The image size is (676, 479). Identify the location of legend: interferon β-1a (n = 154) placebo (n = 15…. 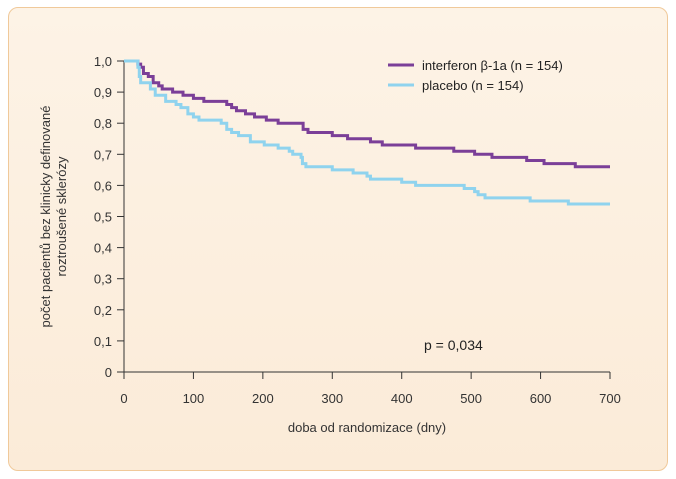
(475, 75).